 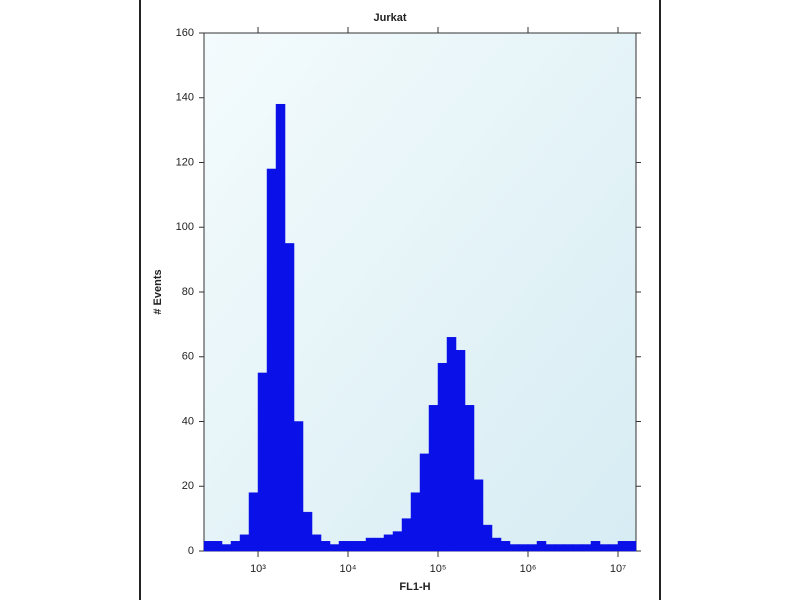 I want to click on y-axis-label: # Events, so click(x=158, y=291).